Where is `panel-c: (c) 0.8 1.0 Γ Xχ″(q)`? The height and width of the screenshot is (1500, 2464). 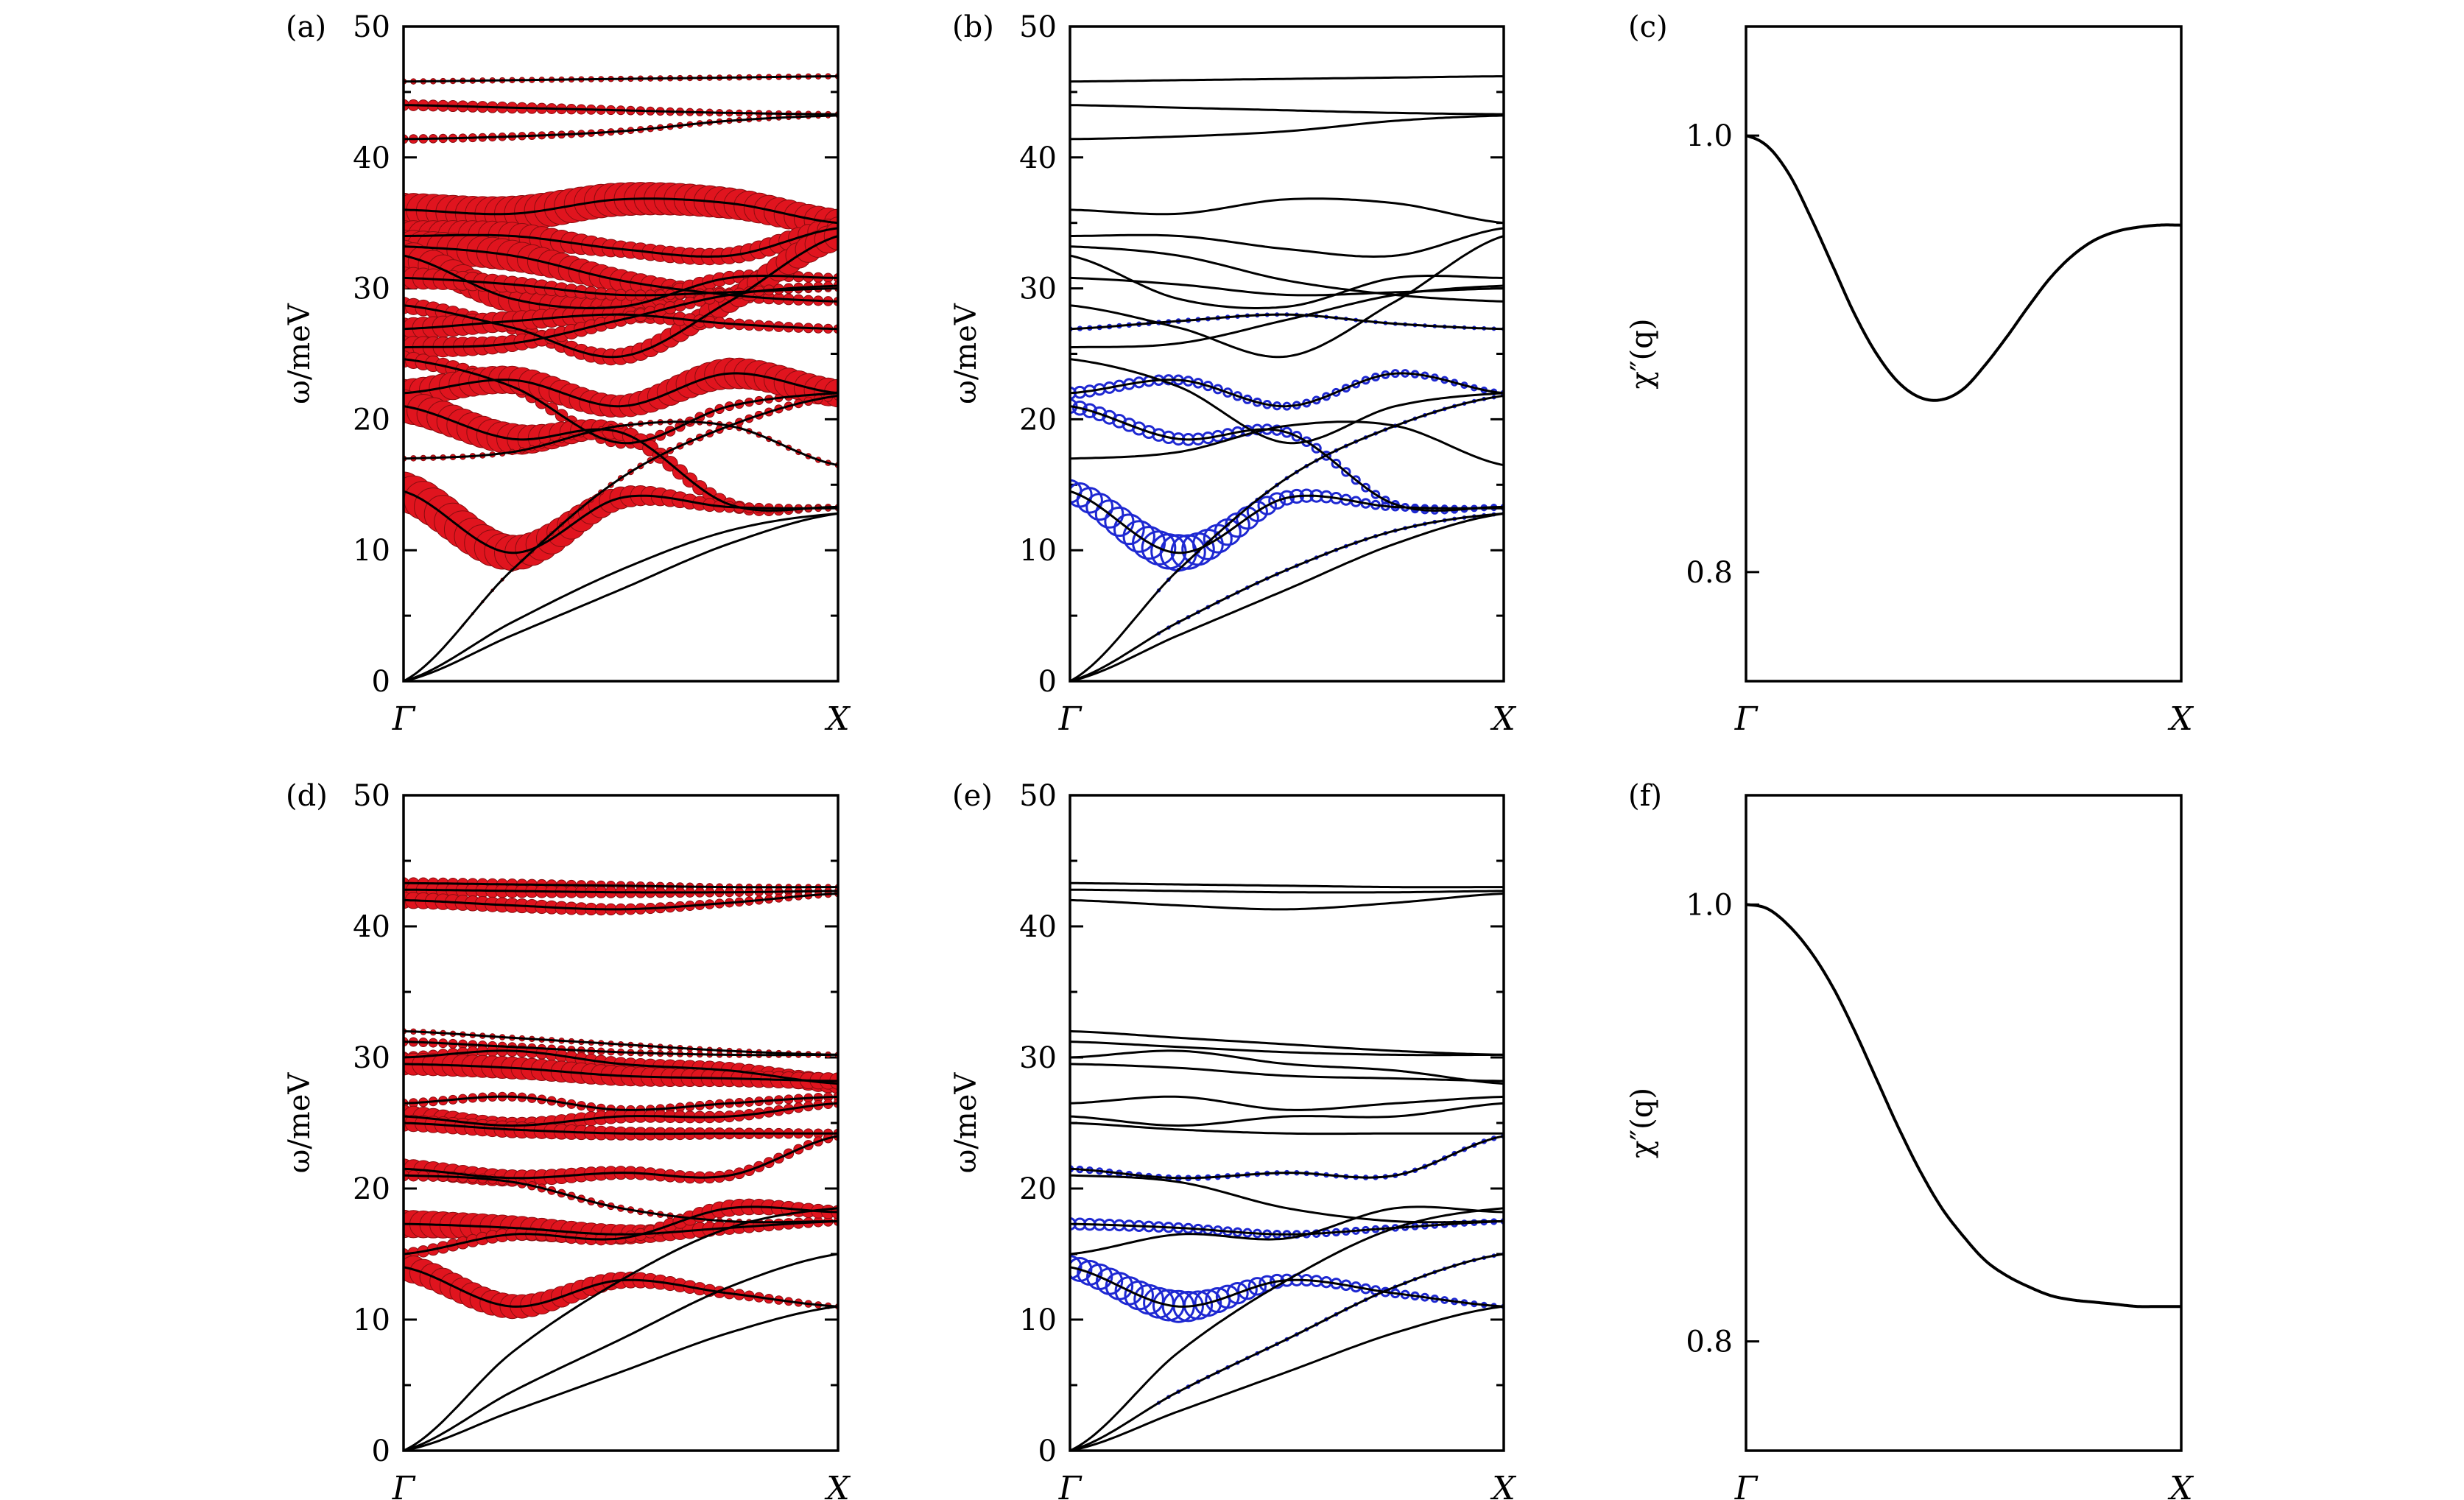
panel-c: (c) 0.8 1.0 Γ Xχ″(q) is located at coordinates (1909, 374).